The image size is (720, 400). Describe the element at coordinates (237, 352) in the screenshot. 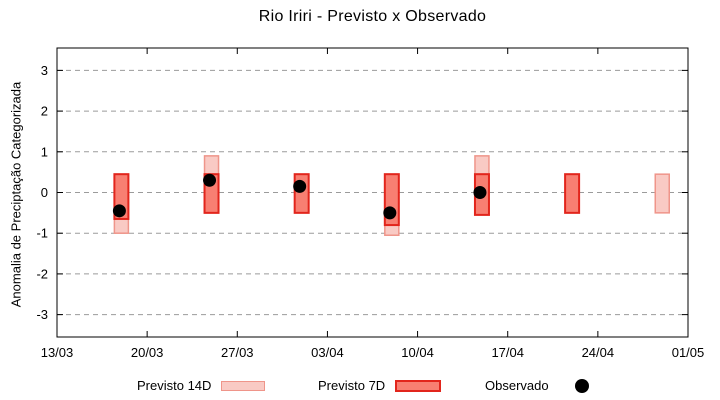

I see `x-tick-label: 27/03` at that location.